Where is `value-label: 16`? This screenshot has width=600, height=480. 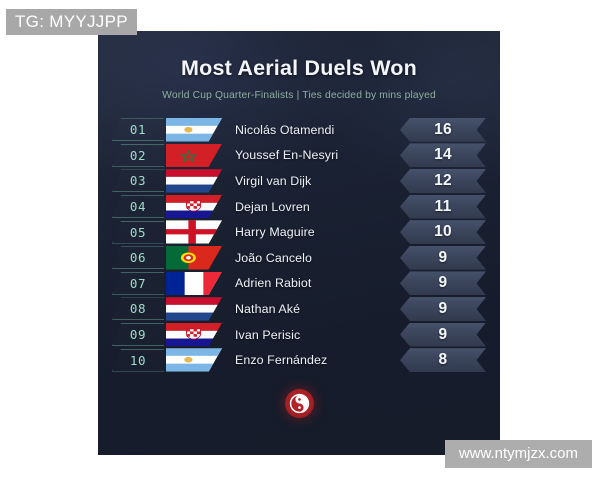
value-label: 16 is located at coordinates (443, 129).